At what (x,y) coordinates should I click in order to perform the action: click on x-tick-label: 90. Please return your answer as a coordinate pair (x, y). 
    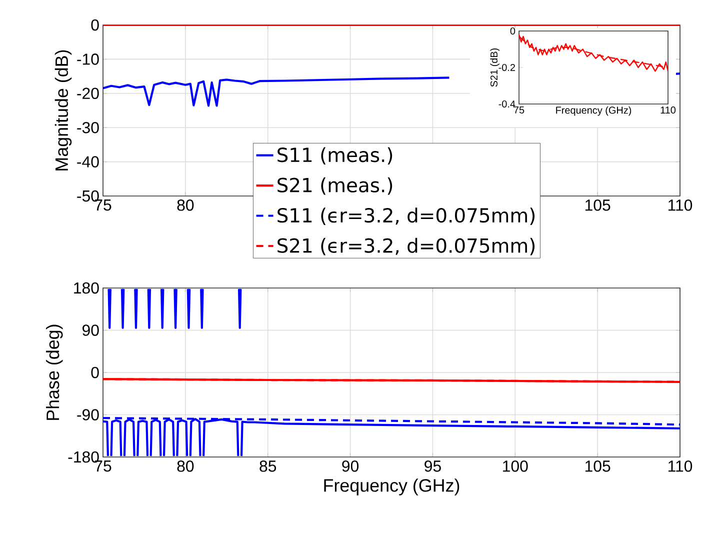
    Looking at the image, I should click on (350, 466).